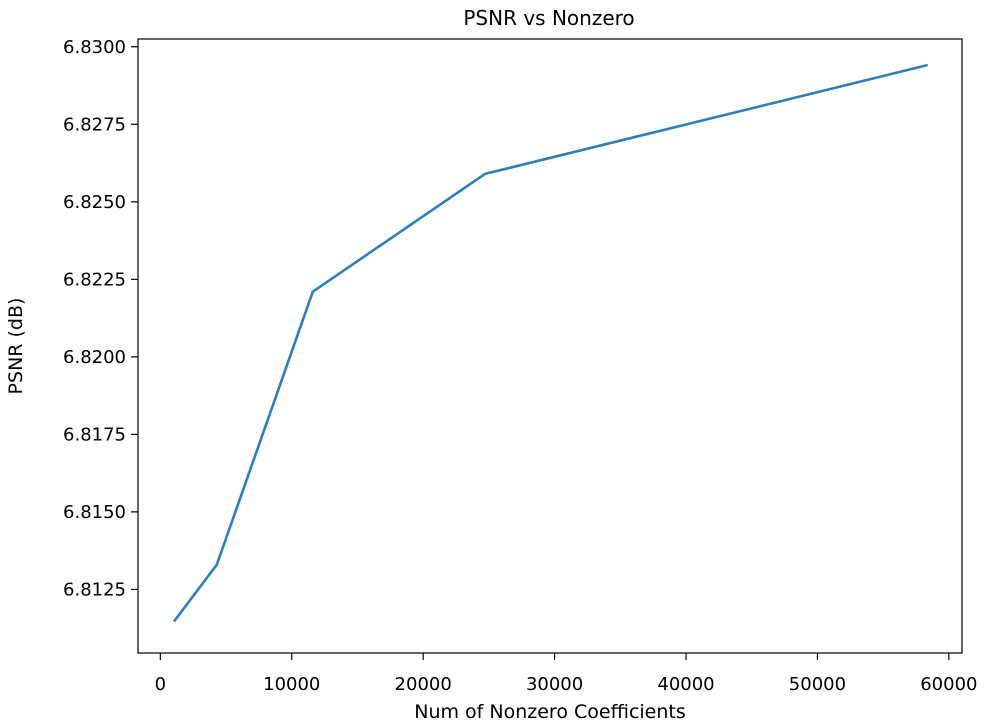 This screenshot has width=1008, height=728. Describe the element at coordinates (94, 357) in the screenshot. I see `y-tick-label: 6.8200` at that location.